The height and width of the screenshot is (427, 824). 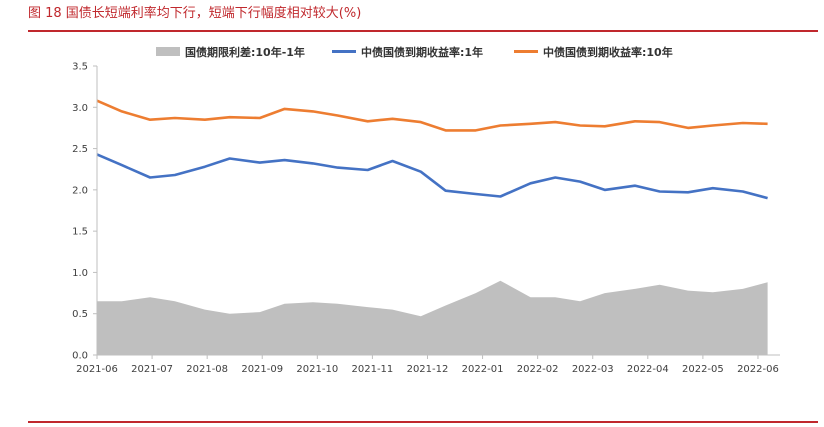 I want to click on legend-label-1y: 中债国债到期收益率:1年, so click(x=422, y=52).